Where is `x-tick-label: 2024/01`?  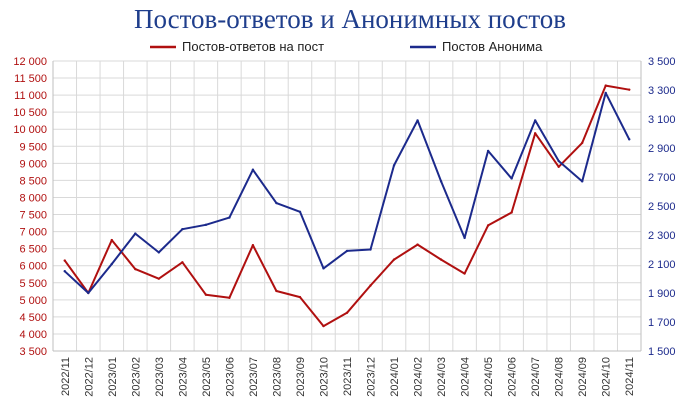 x-tick-label: 2024/01 is located at coordinates (395, 377).